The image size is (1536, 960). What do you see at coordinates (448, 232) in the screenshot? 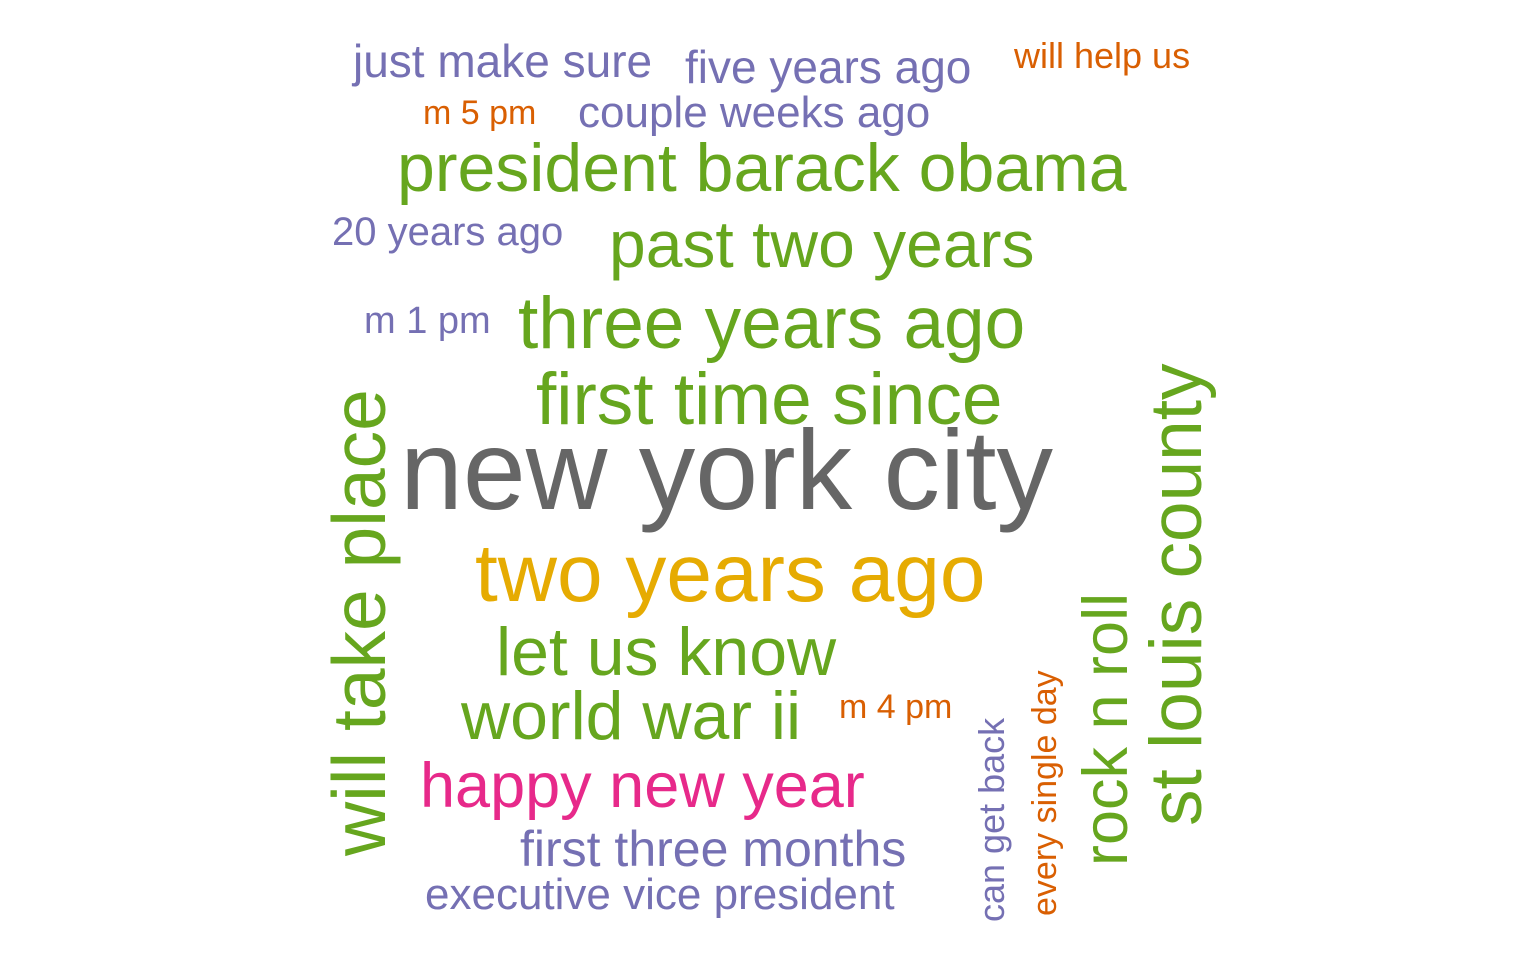
I see `word-20-years-ago: 20 years ago` at bounding box center [448, 232].